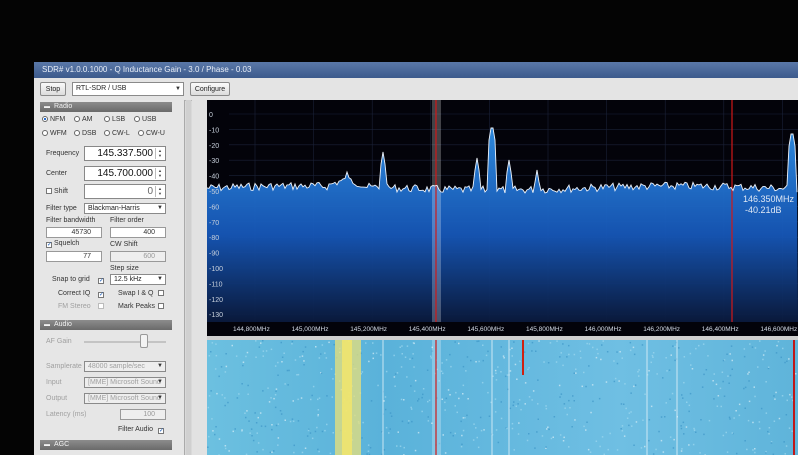 This screenshot has width=798, height=455. I want to click on radio-section-header: ▬ Radio, so click(106, 107).